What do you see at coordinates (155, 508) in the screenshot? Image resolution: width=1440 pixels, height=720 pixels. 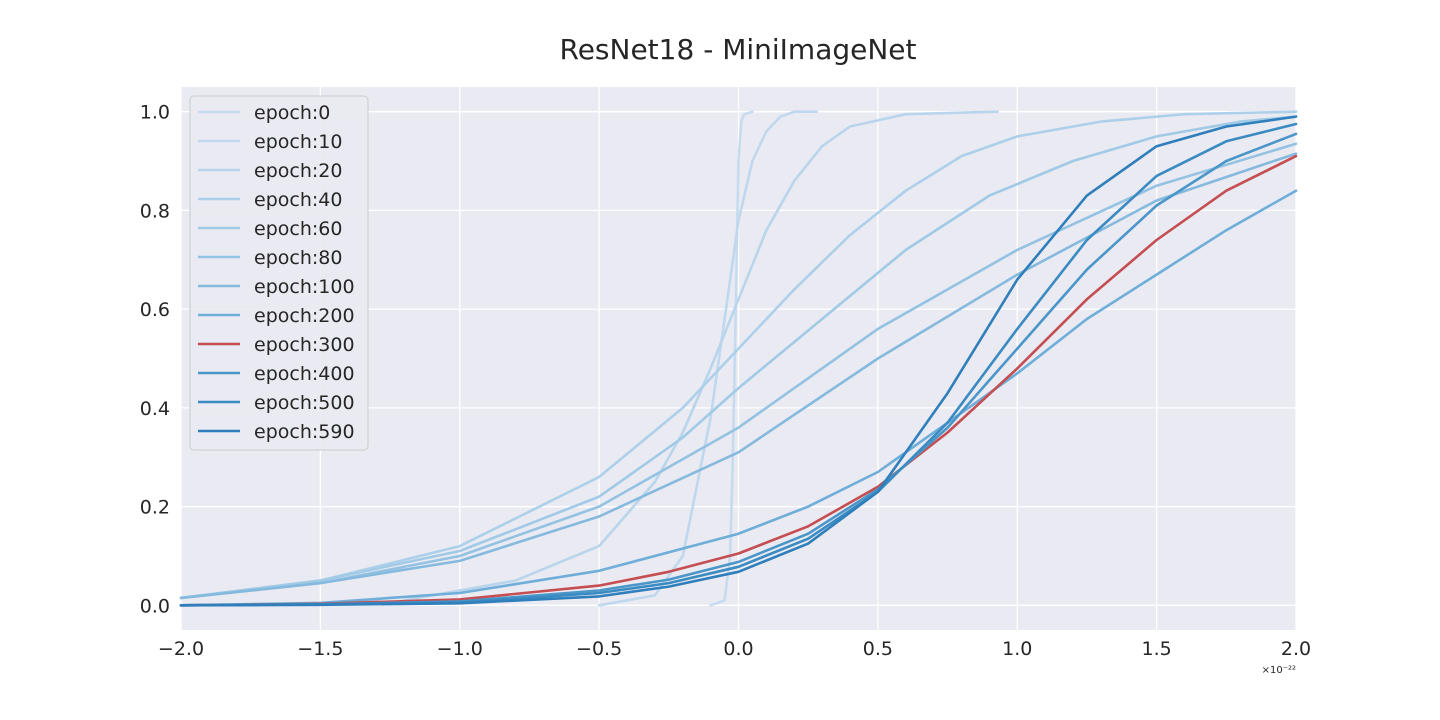 I see `y-tick-label: 0.2` at bounding box center [155, 508].